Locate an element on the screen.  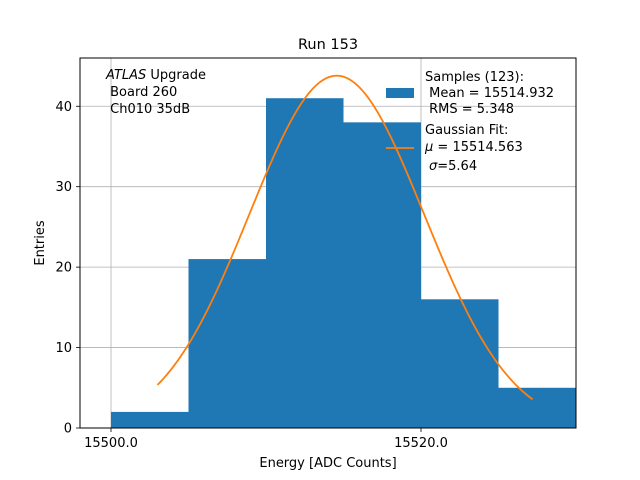
legend-fit-sigma: σ=5.64 is located at coordinates (453, 166).